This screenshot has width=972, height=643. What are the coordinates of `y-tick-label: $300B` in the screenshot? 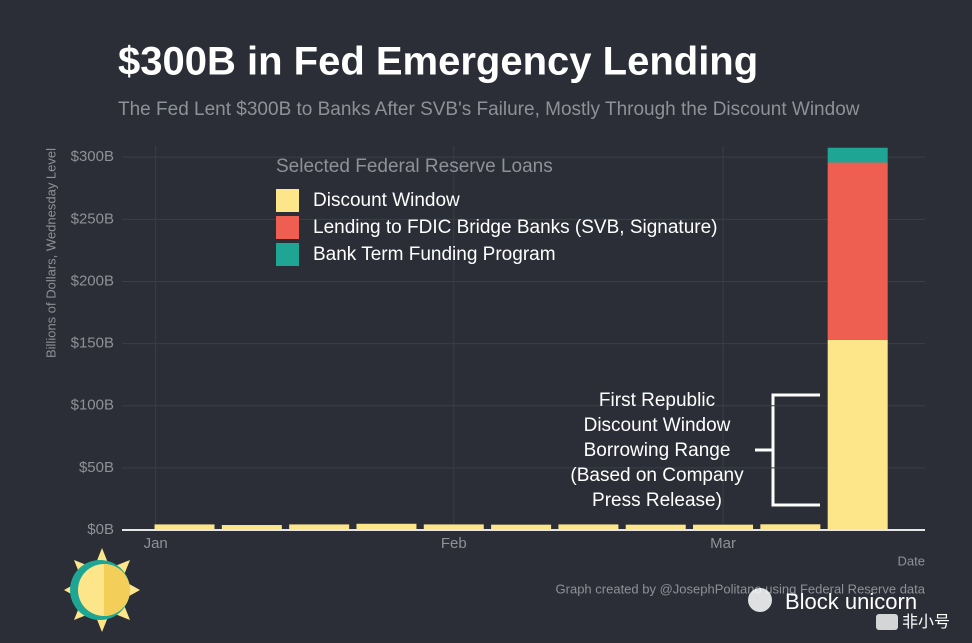 It's located at (92, 156).